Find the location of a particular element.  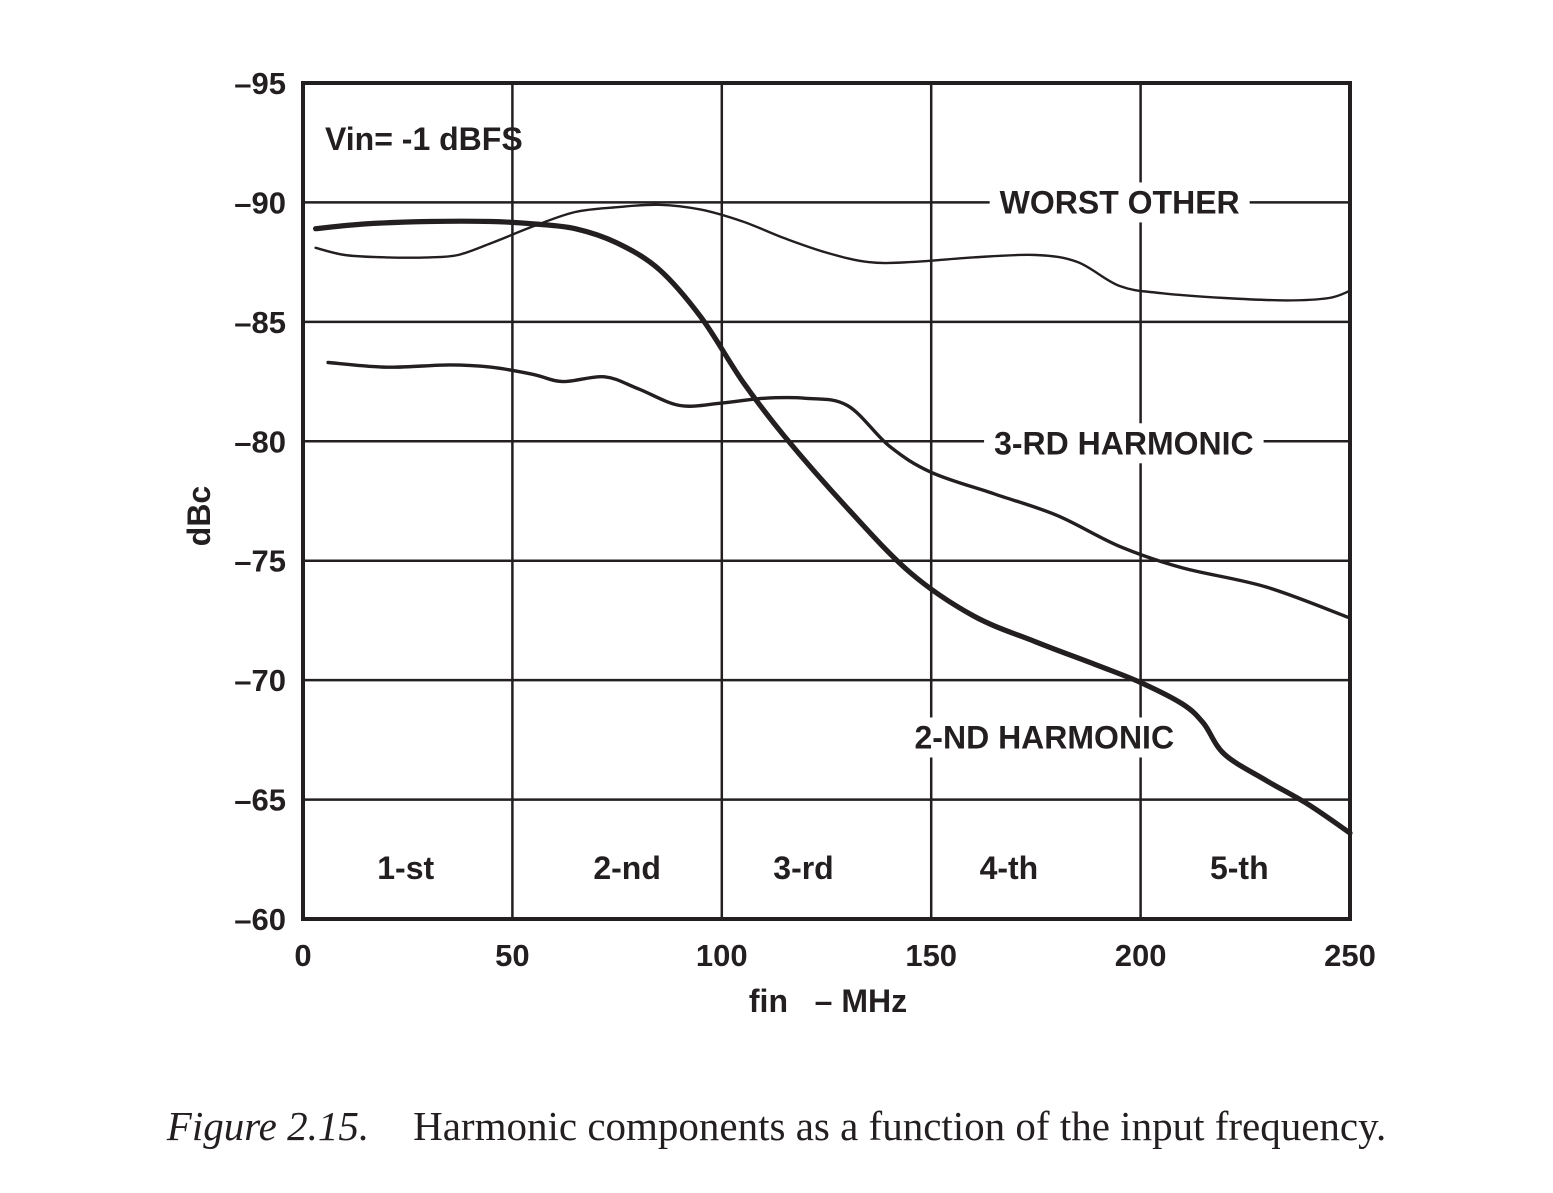

figure-number: Figure 2.15. is located at coordinates (268, 1126).